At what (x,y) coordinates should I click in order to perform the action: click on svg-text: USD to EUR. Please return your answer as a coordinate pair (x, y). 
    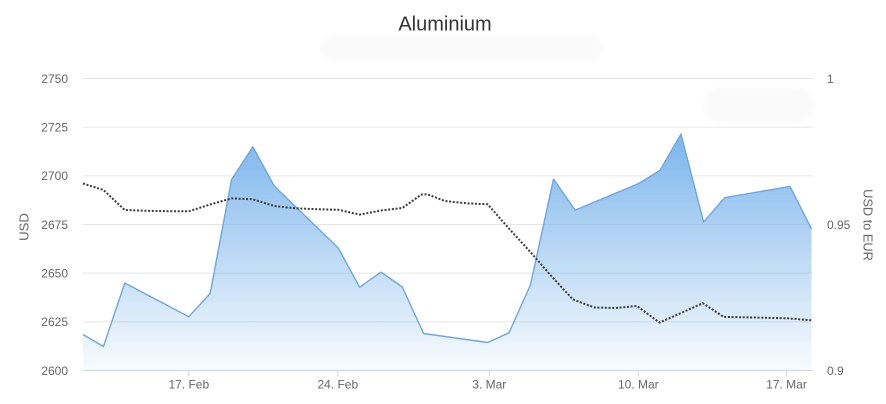
    Looking at the image, I should click on (868, 225).